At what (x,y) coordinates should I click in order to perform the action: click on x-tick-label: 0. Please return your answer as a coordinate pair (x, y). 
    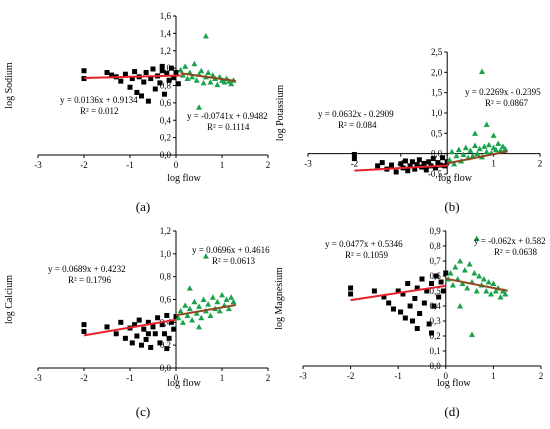
    Looking at the image, I should click on (176, 165).